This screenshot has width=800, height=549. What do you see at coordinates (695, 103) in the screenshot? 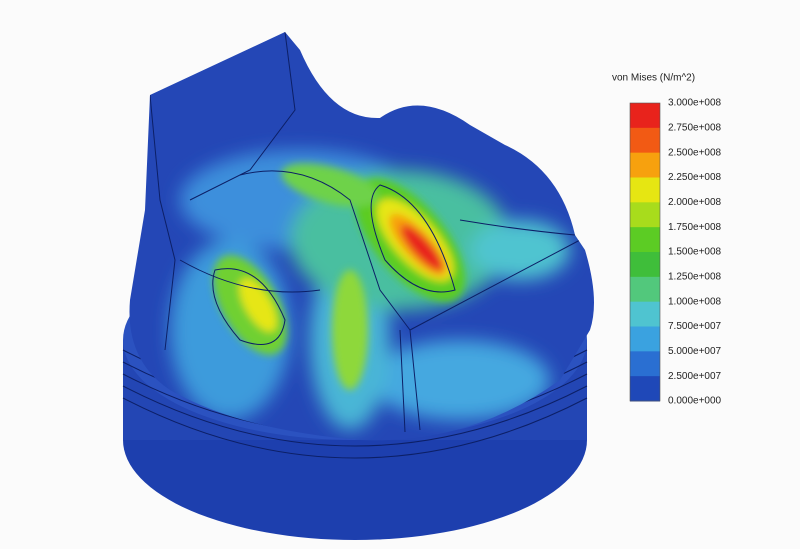
I see `legend-label: 3.000e+008` at bounding box center [695, 103].